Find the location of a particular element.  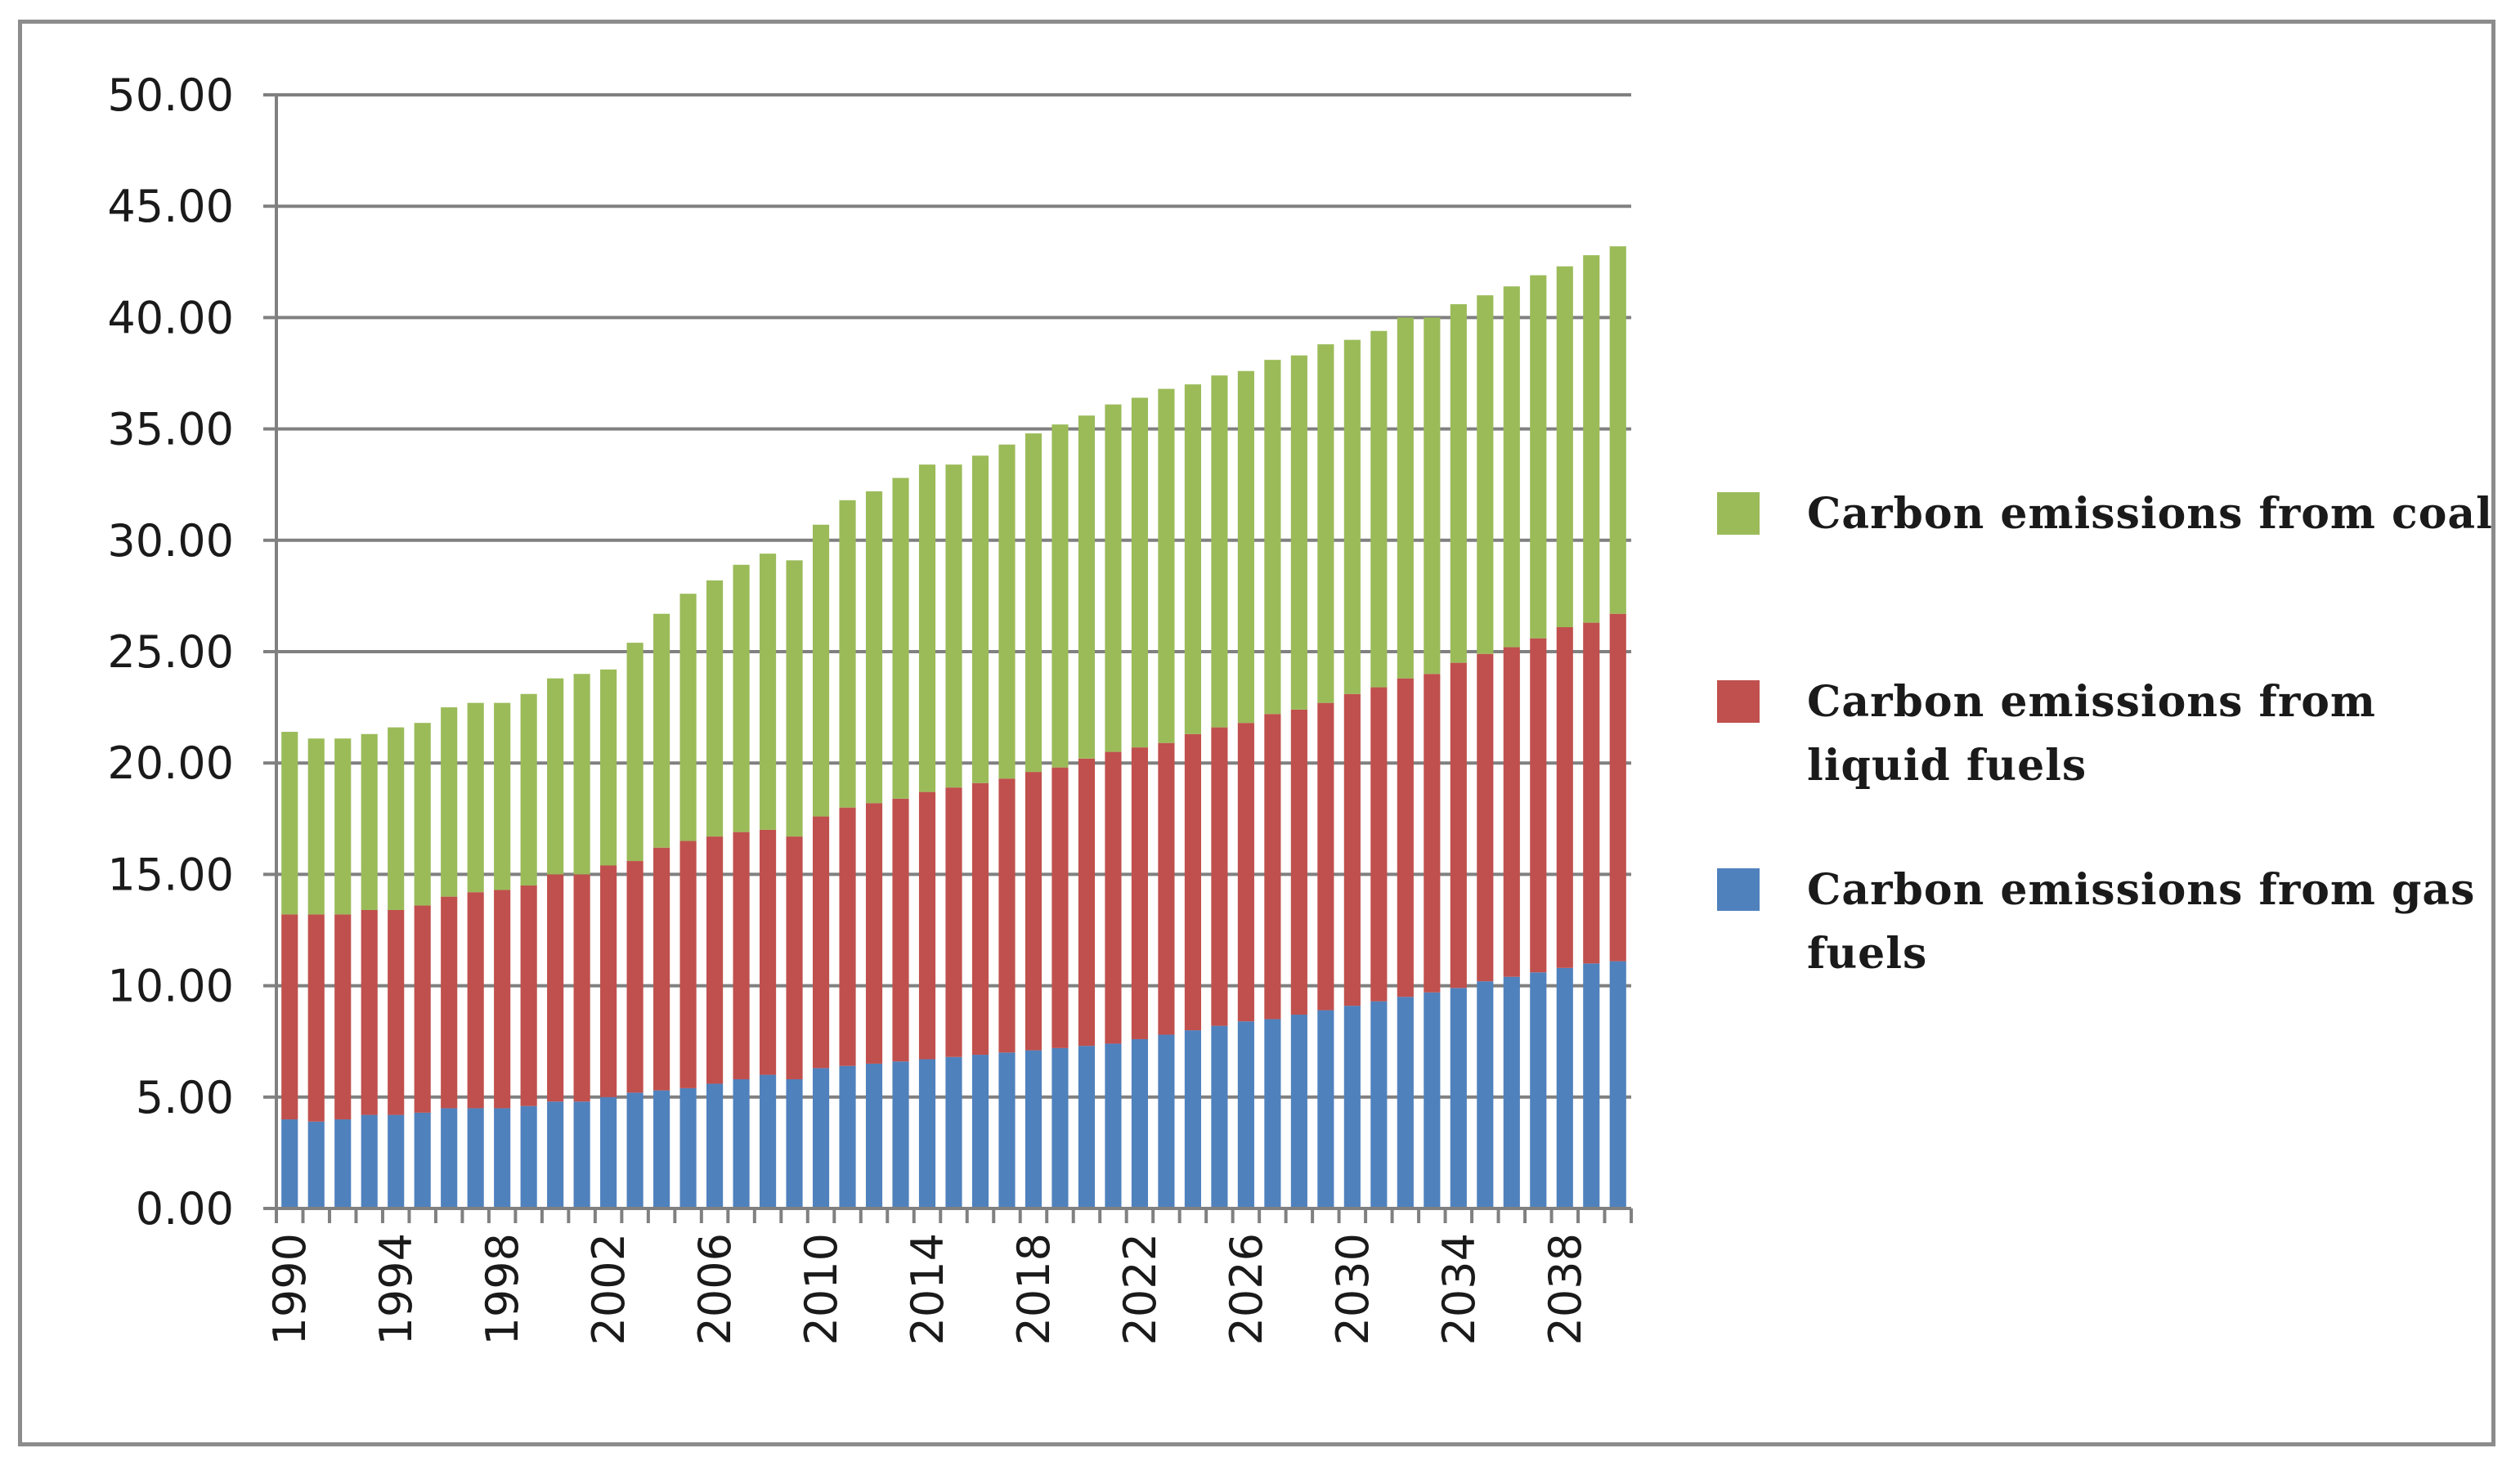

legend-label-gas-fuels: Carbon emissions from gas fuels is located at coordinates (2141, 922).